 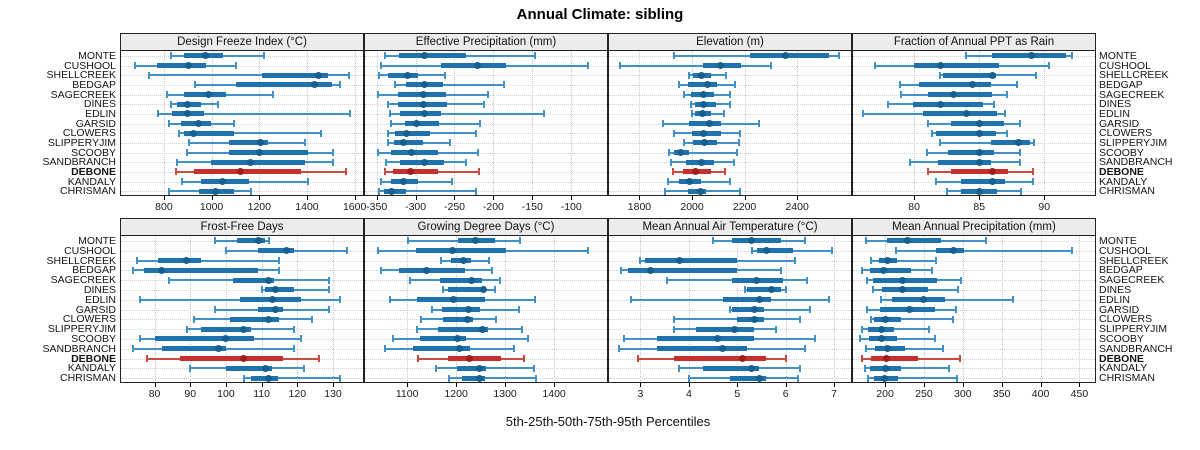 What do you see at coordinates (918, 300) in the screenshot?
I see `iqr-box-EDLIN` at bounding box center [918, 300].